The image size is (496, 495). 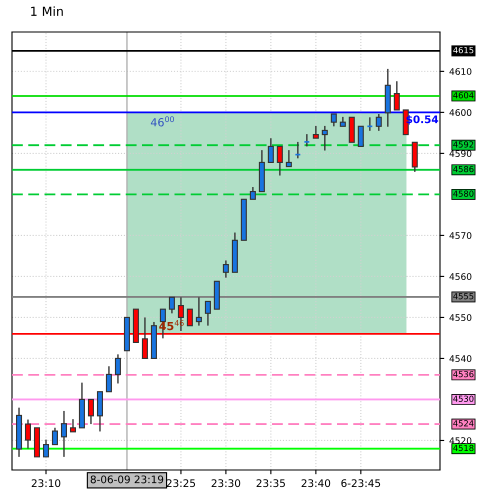 What do you see at coordinates (463, 169) in the screenshot?
I see `ref-line-label: 4586` at bounding box center [463, 169].